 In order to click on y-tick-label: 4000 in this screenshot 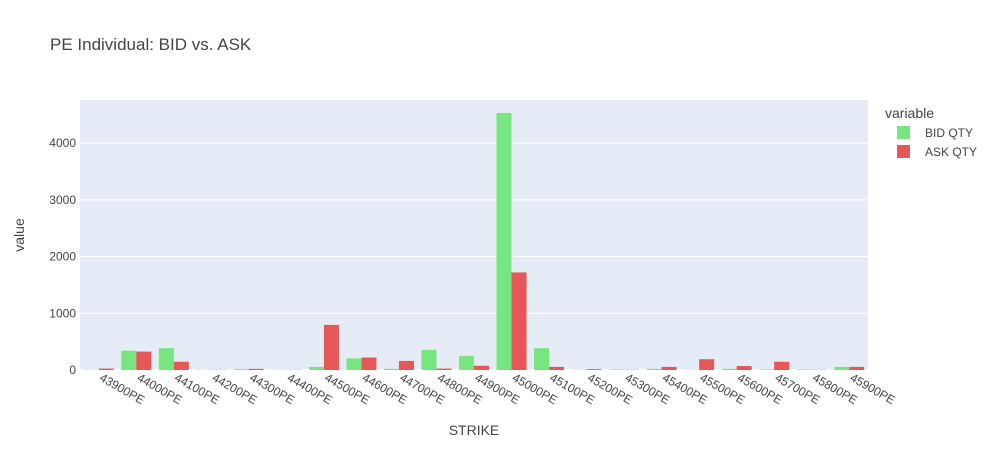, I will do `click(62, 143)`.